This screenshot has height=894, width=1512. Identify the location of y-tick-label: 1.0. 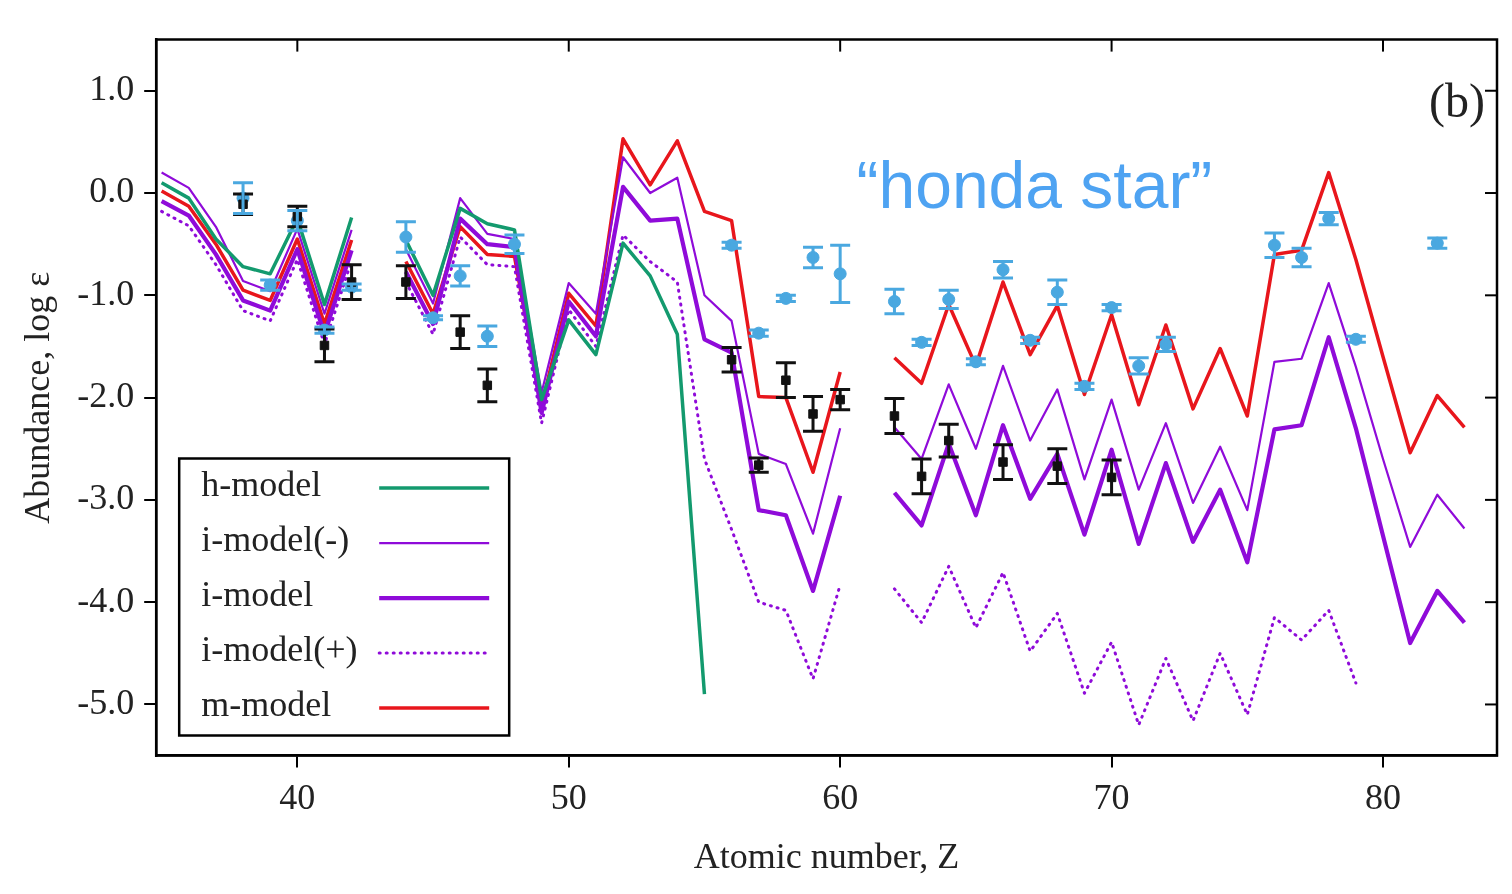
(112, 88).